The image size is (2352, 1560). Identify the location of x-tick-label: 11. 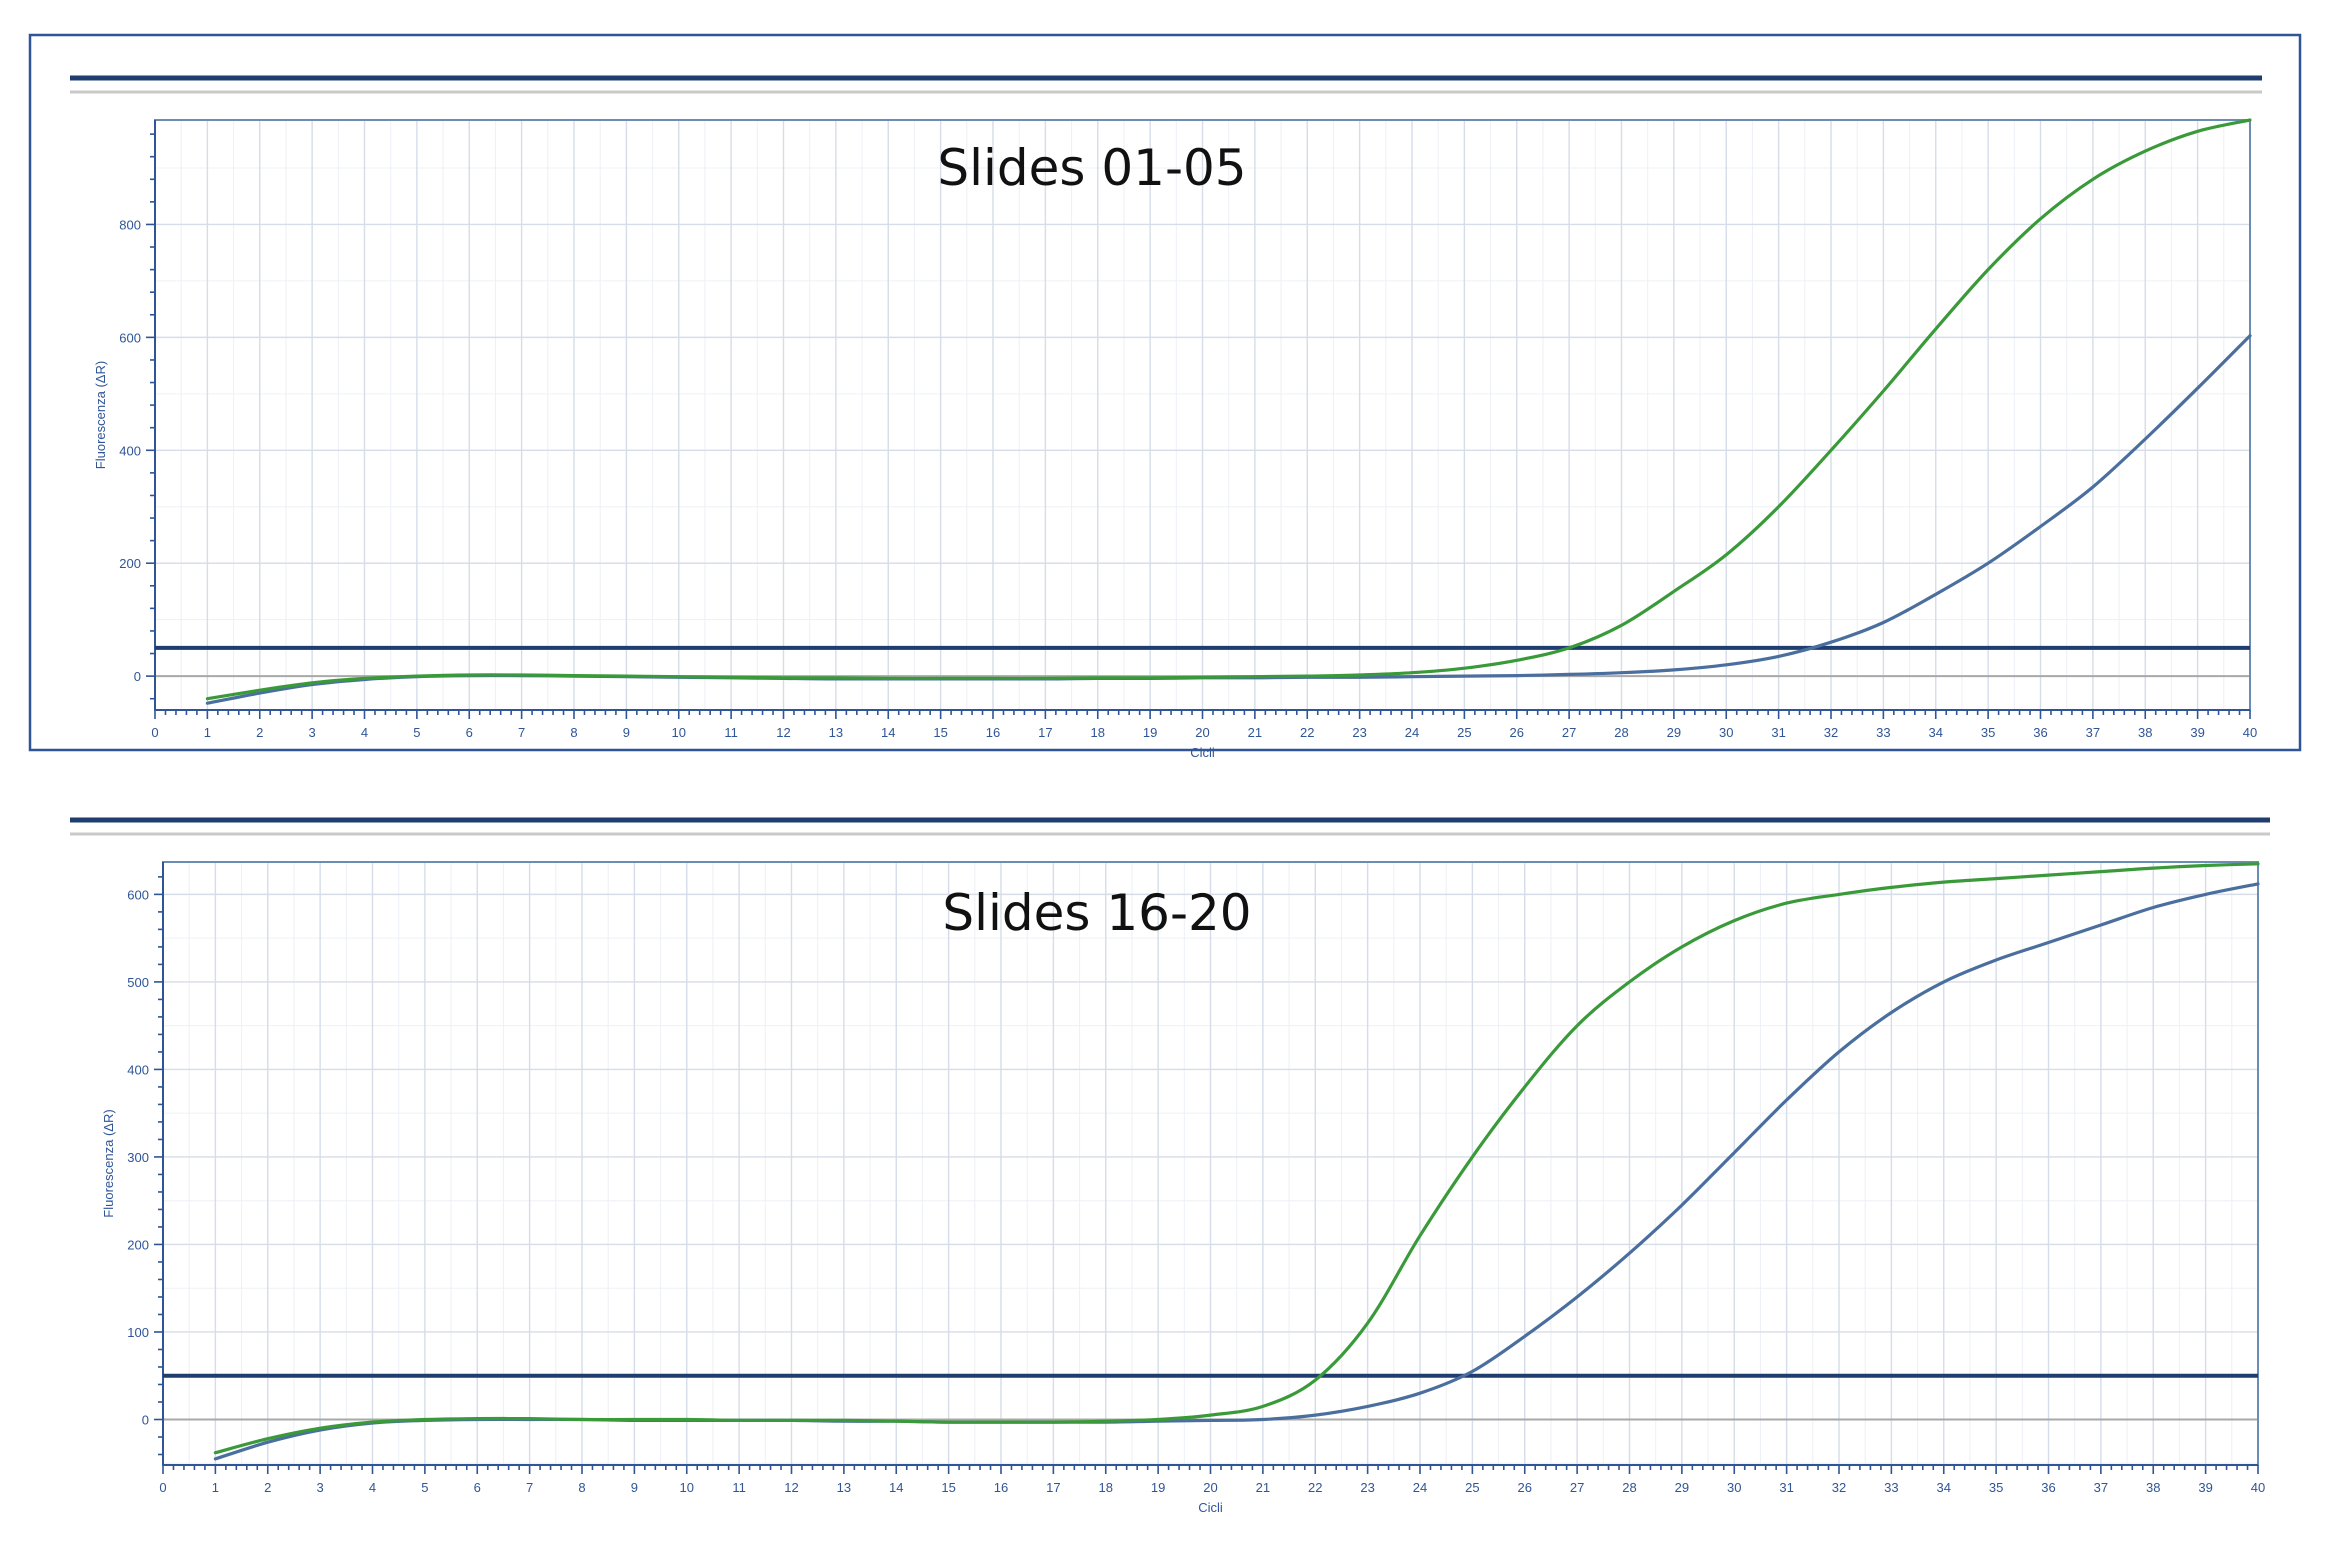
(731, 732).